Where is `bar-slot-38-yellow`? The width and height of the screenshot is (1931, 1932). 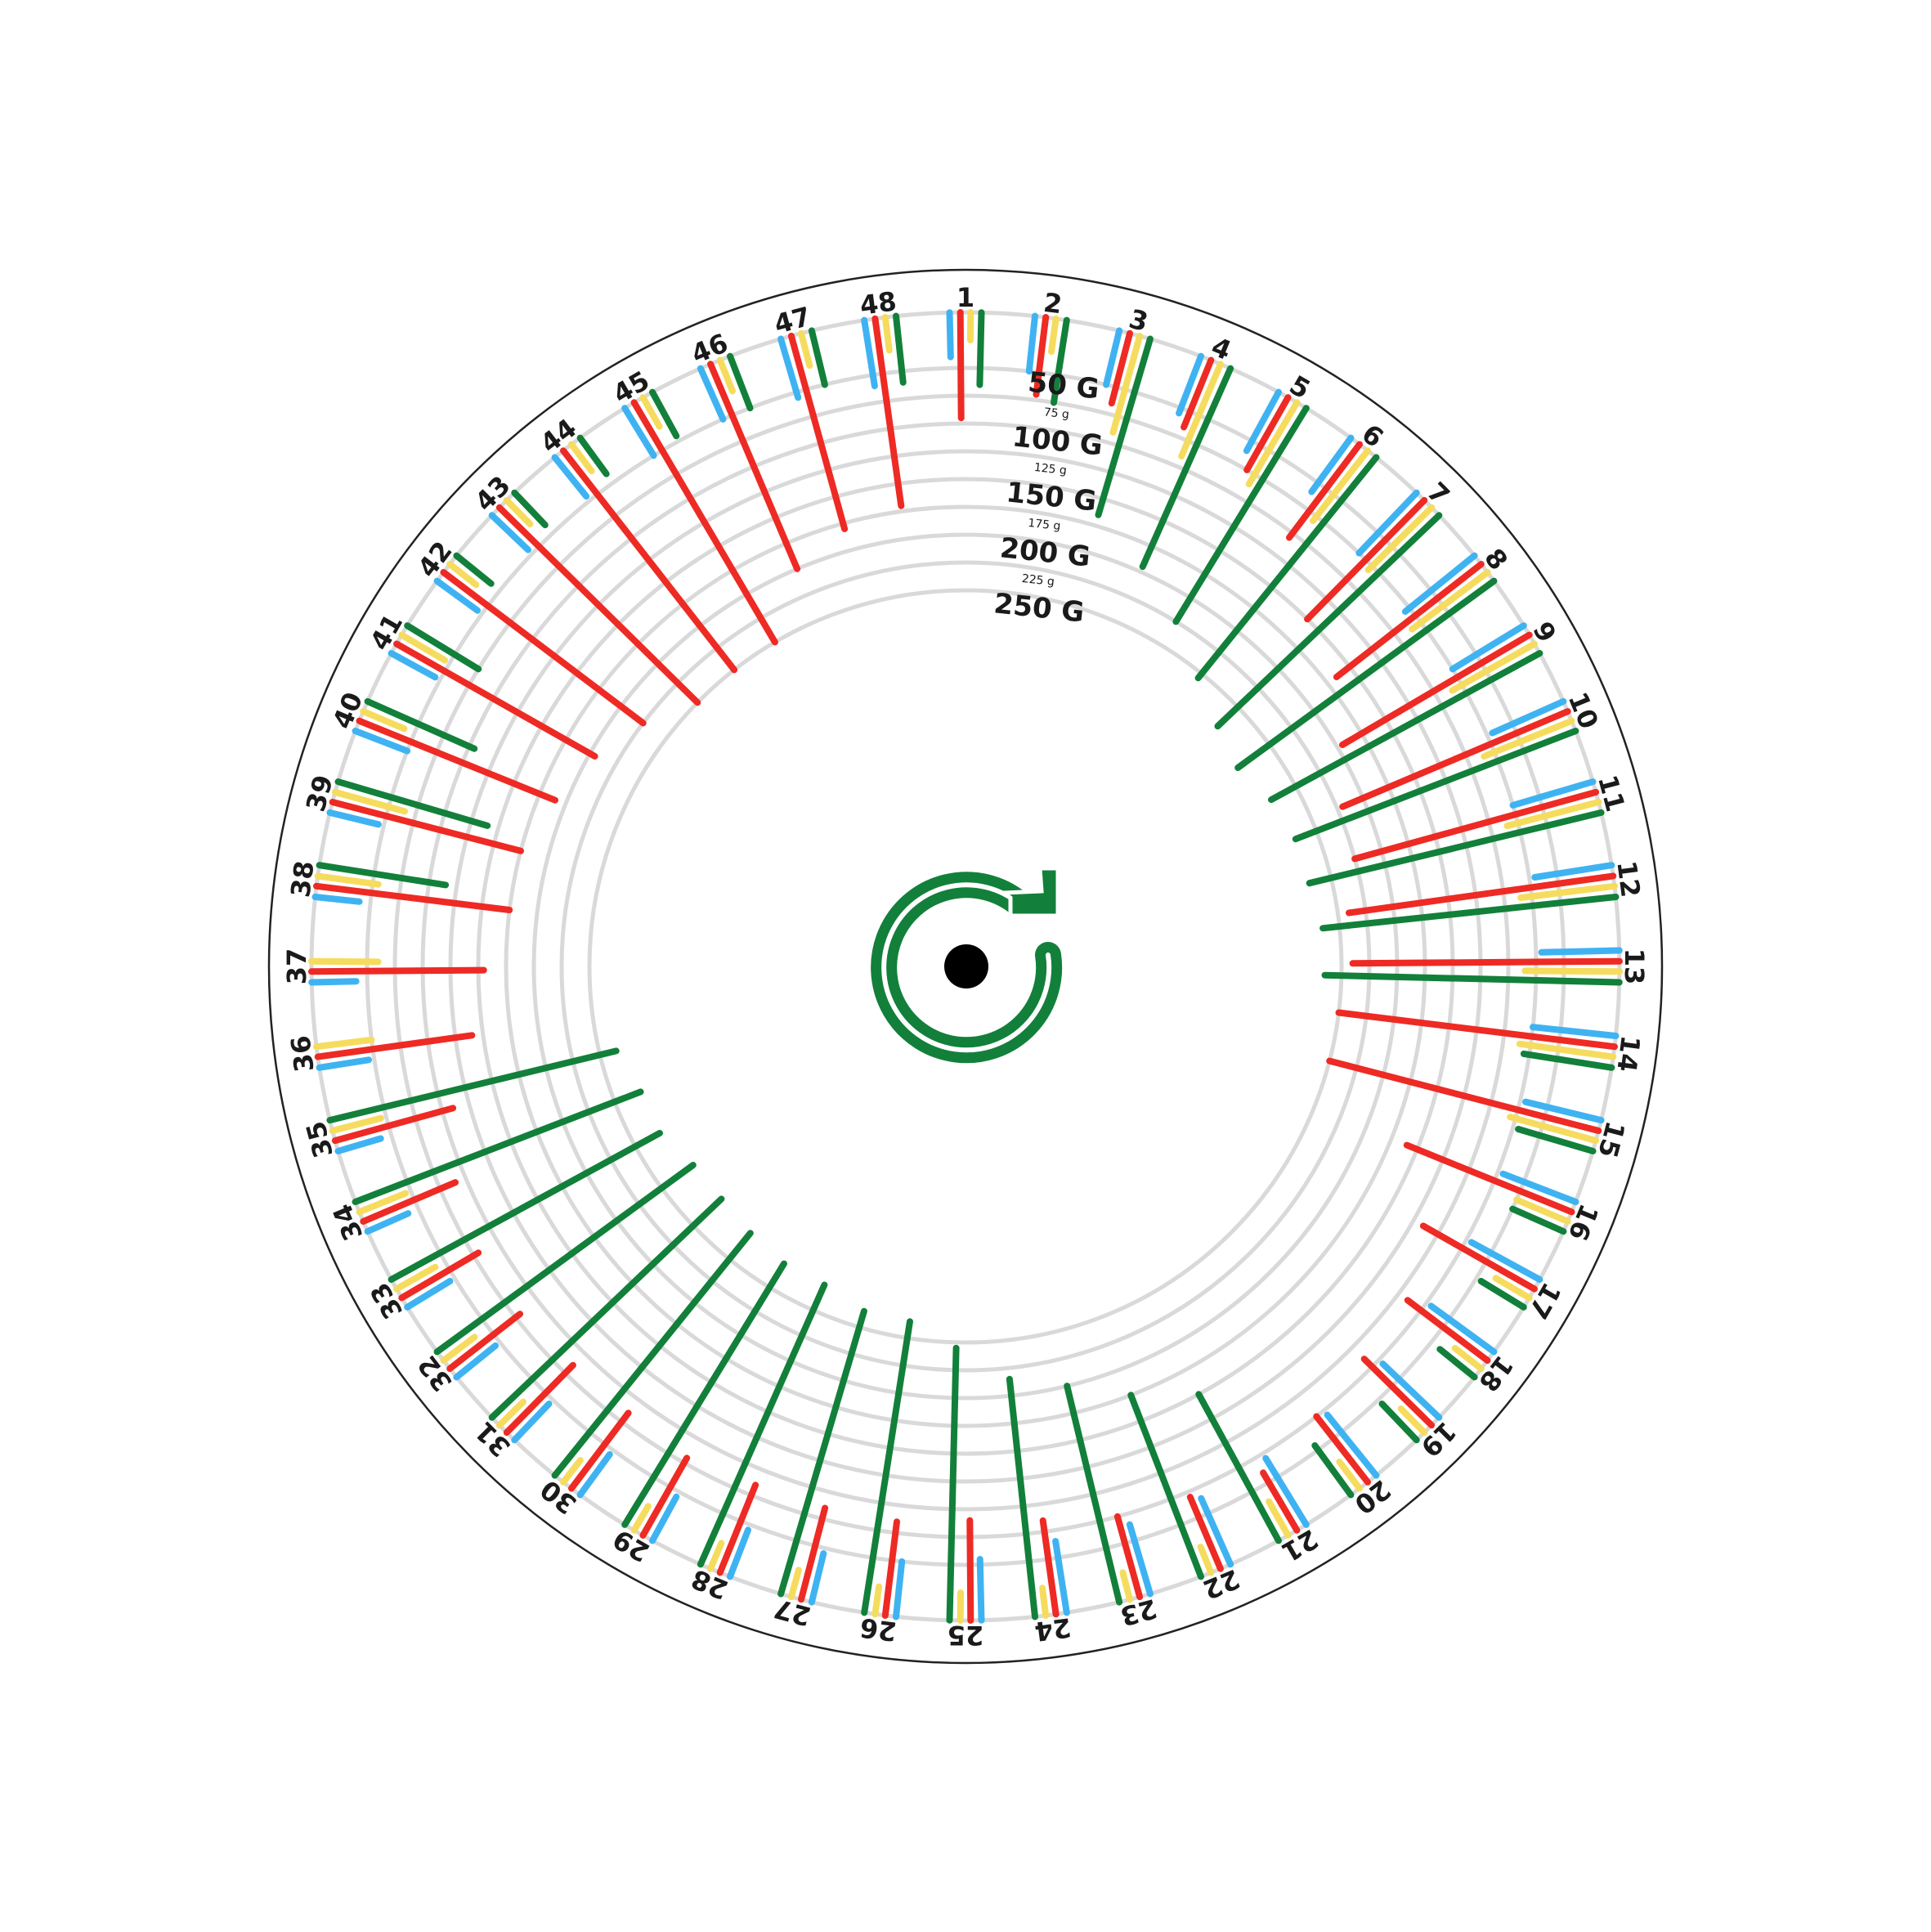
bar-slot-38-yellow is located at coordinates (348, 880).